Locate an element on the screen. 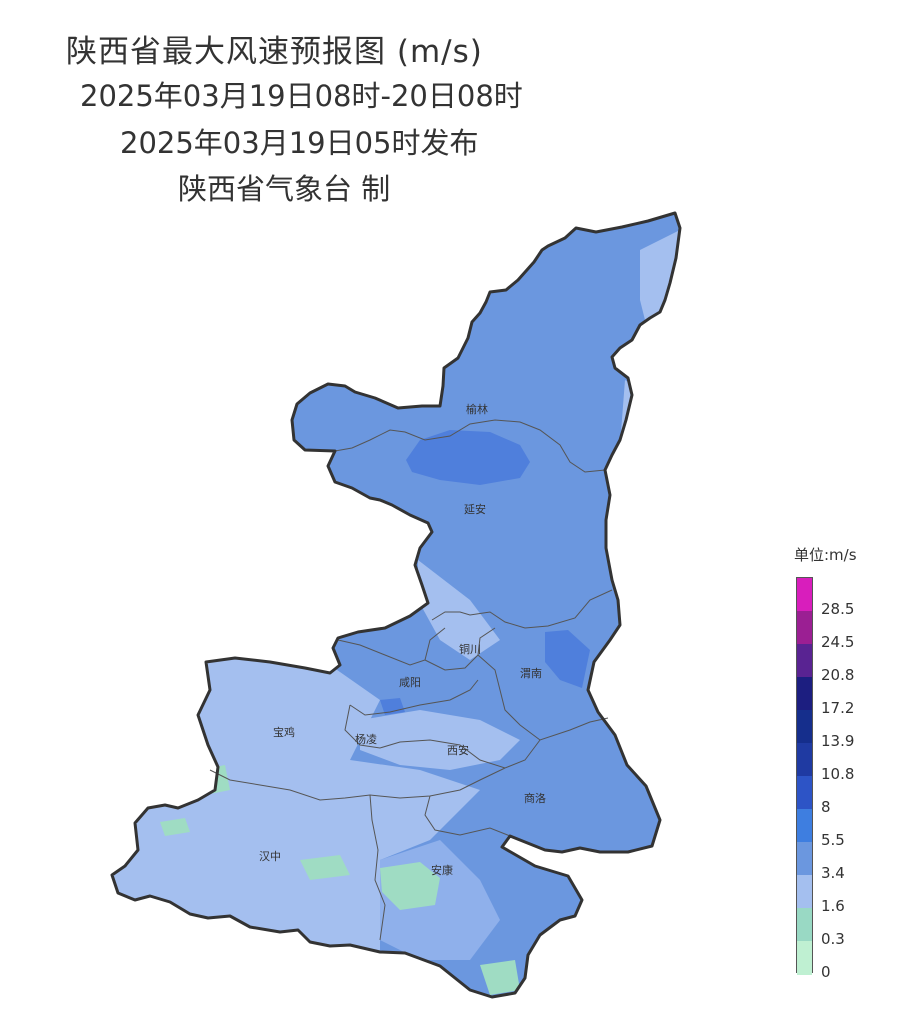 The height and width of the screenshot is (1020, 900). issuing-agency: 陕西省气象台 制 is located at coordinates (284, 189).